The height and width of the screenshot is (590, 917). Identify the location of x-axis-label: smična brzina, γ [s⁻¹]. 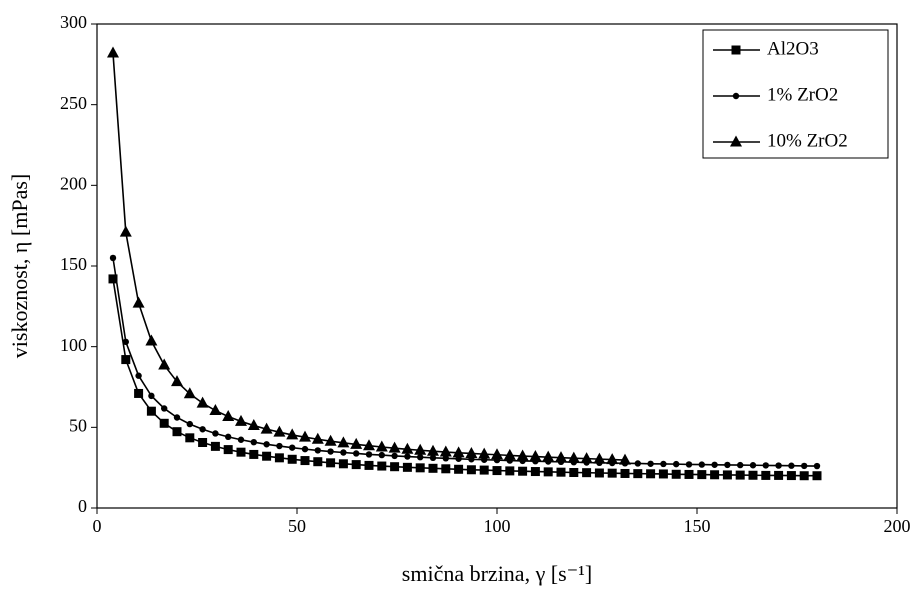
(497, 573).